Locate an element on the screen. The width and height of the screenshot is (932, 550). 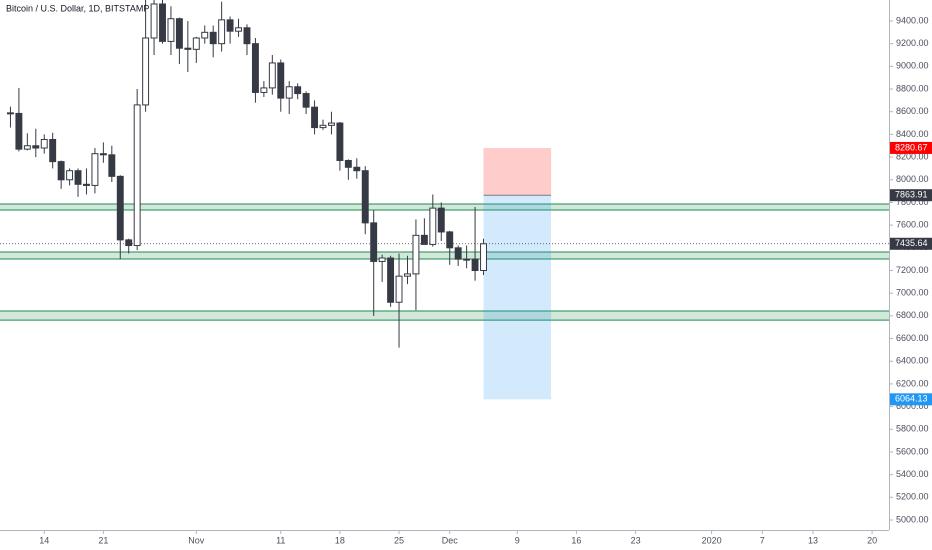
x-tick-label: 20 is located at coordinates (872, 540).